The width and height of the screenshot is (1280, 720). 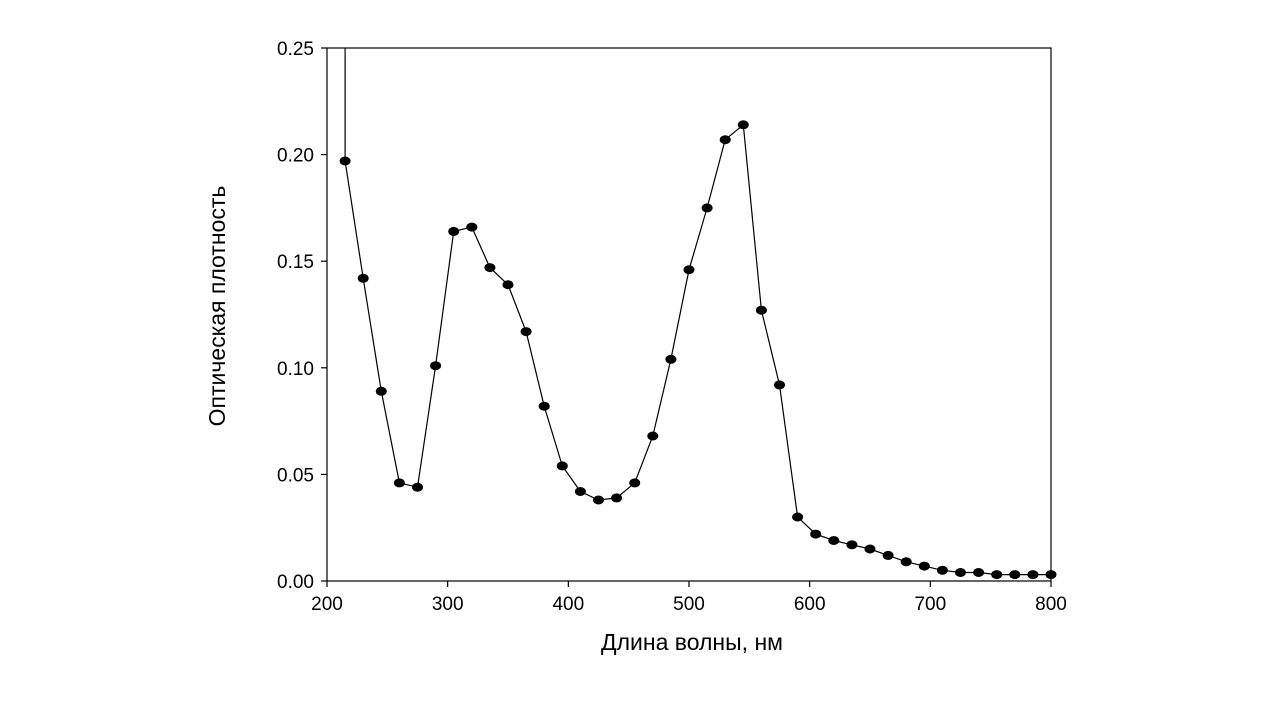 I want to click on x-axis: 200 300 400 500 600 700 800, so click(x=689, y=598).